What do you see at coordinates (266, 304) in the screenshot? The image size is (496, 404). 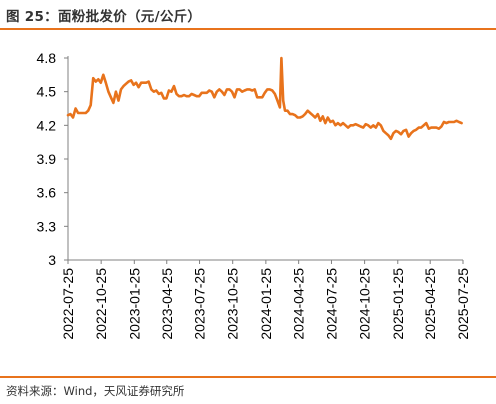 I see `x-tick-label: 2024-01-25` at bounding box center [266, 304].